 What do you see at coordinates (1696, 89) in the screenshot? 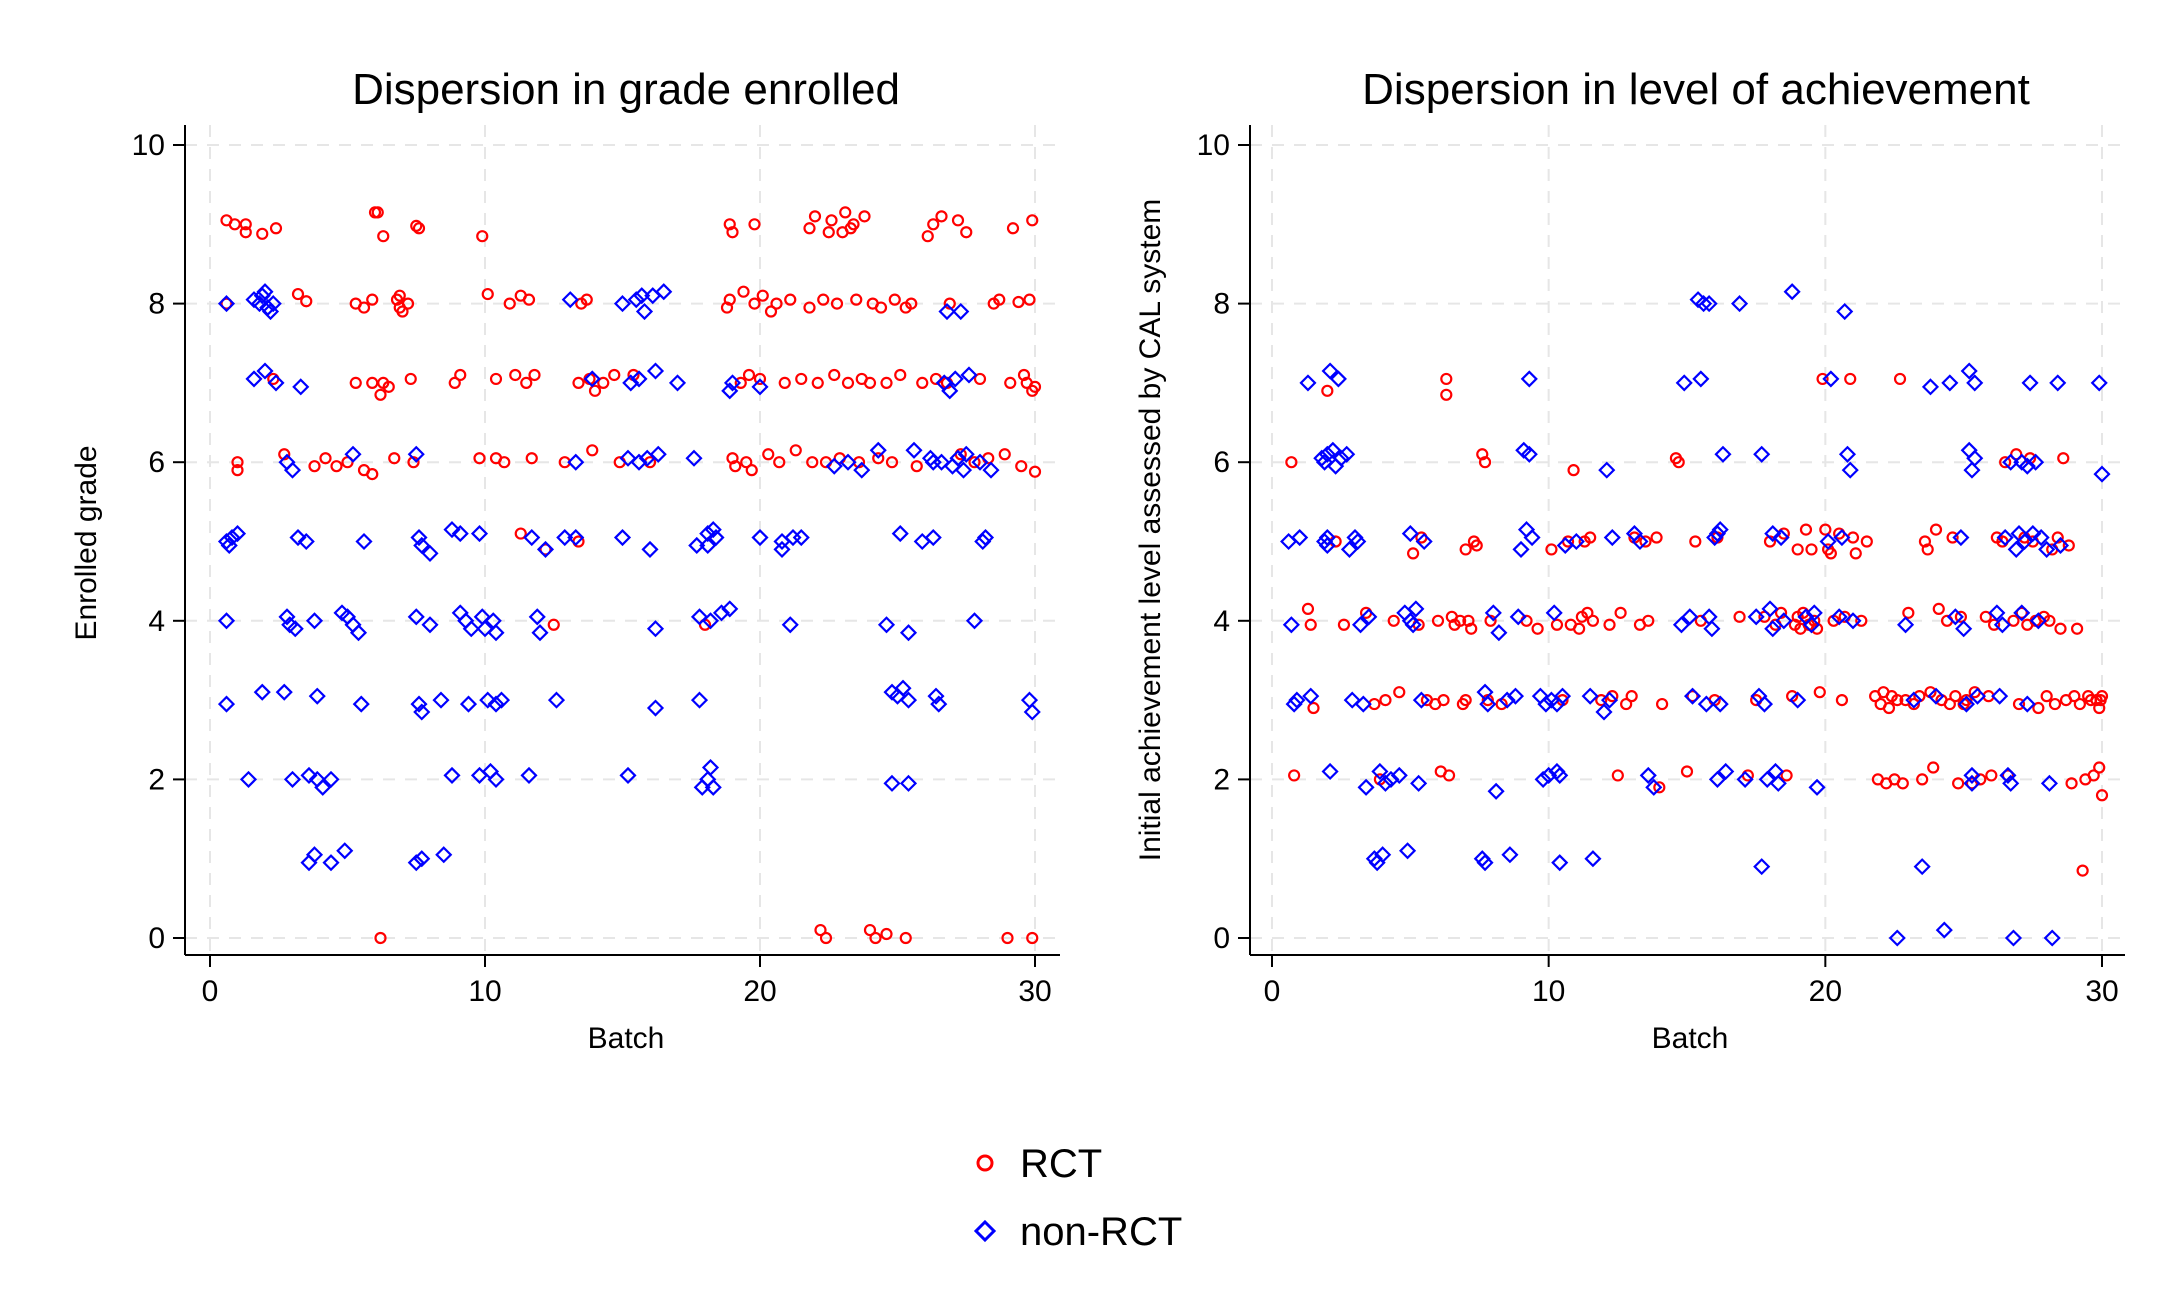
I see `chart-title: Dispersion in level of achievement` at bounding box center [1696, 89].